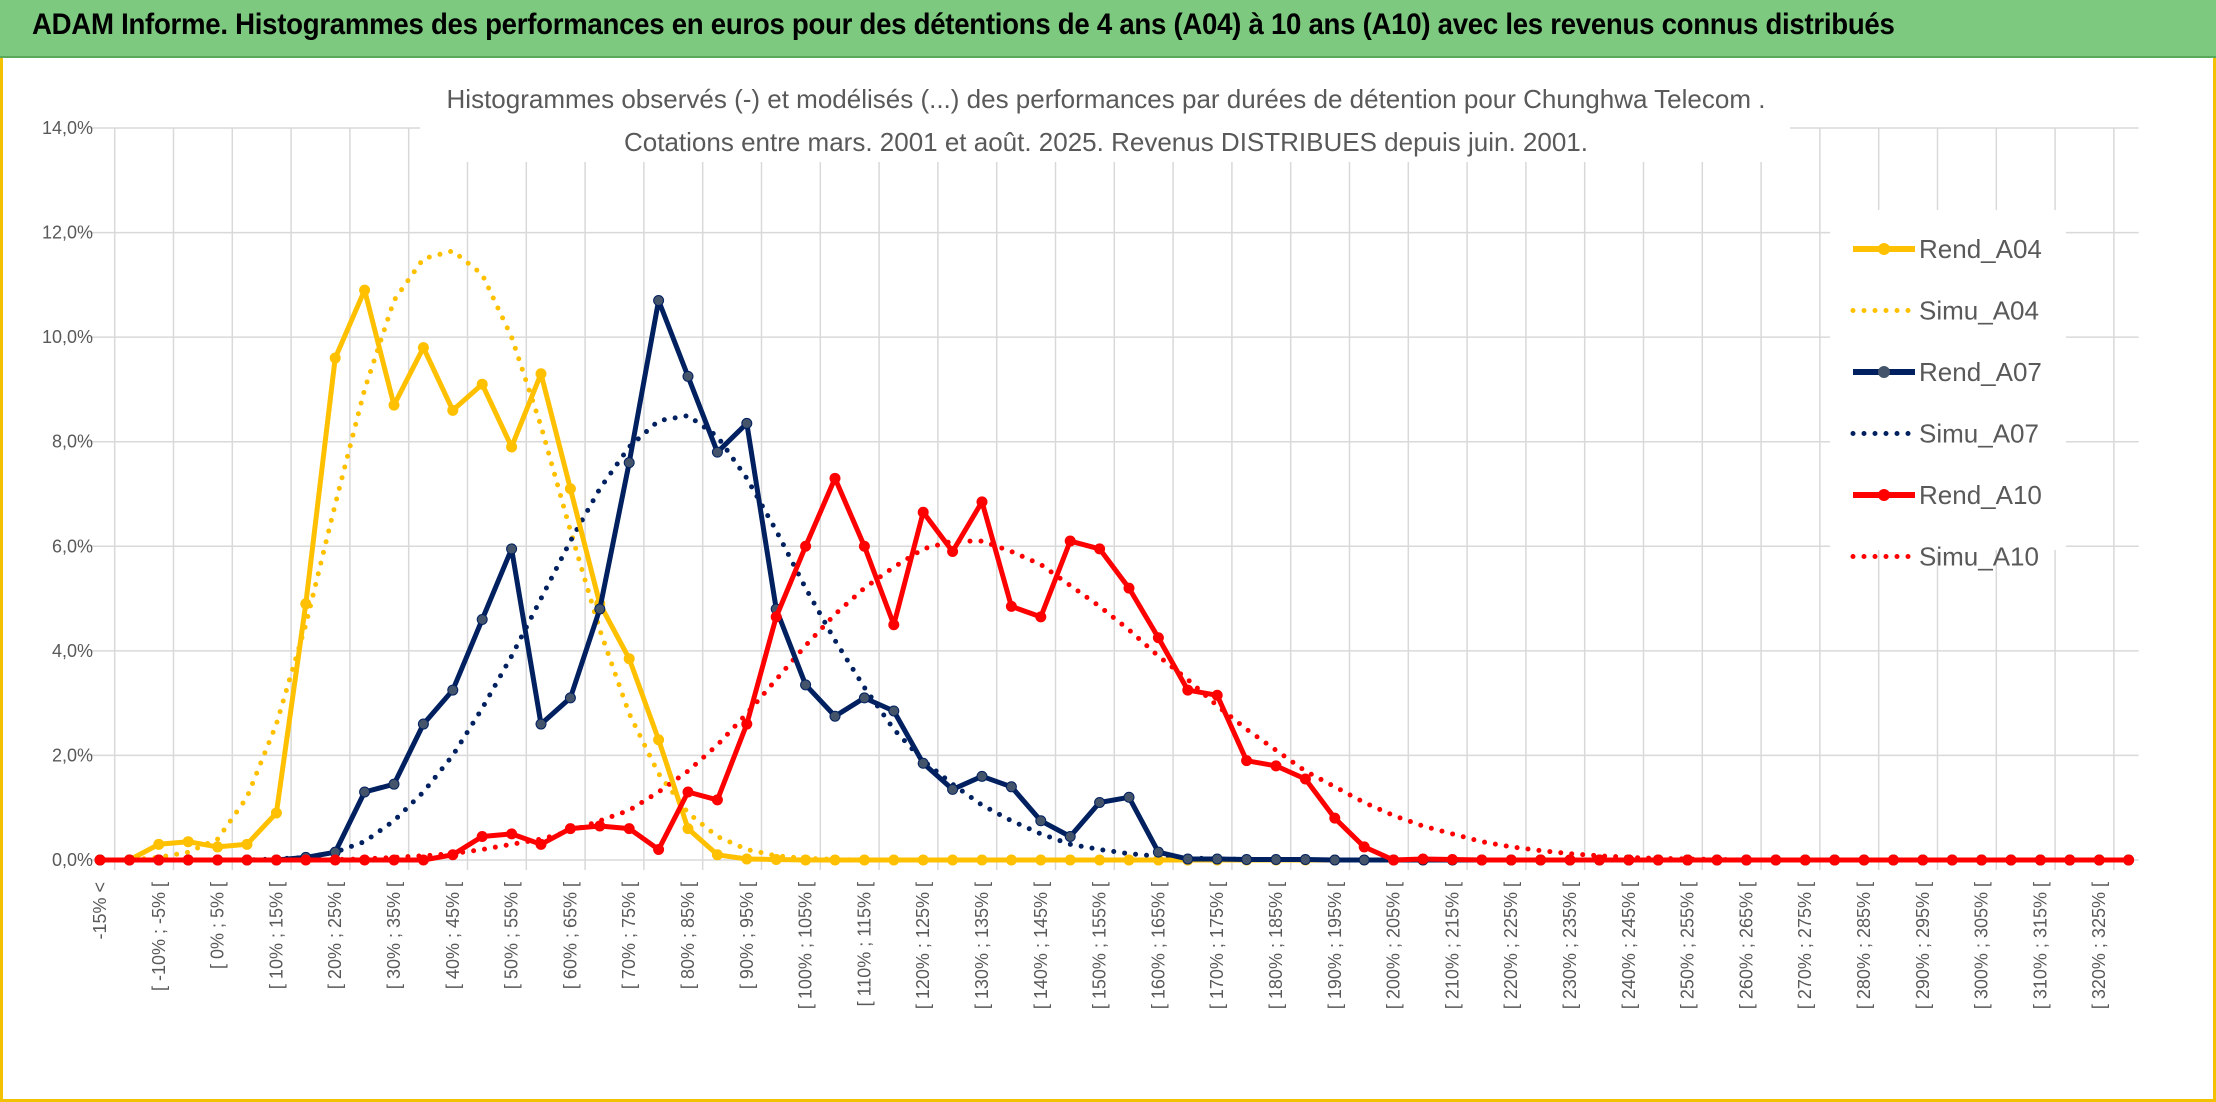  Describe the element at coordinates (1158, 945) in the screenshot. I see `x-tick-label: [ 160% ; 165% [` at that location.